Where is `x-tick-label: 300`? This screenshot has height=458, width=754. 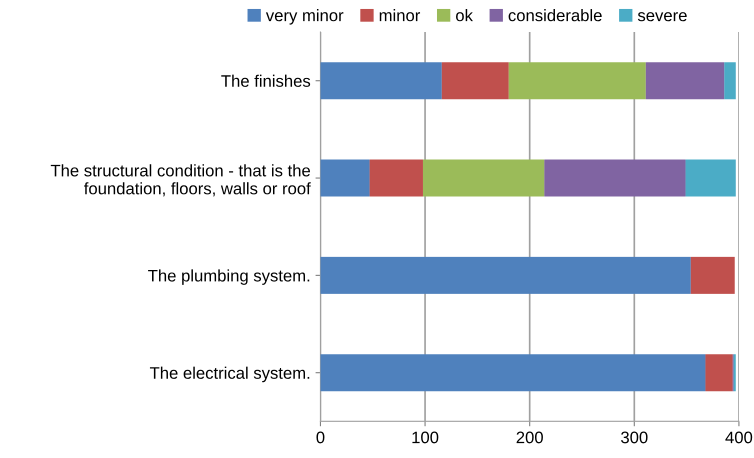
x-tick-label: 300 is located at coordinates (634, 438).